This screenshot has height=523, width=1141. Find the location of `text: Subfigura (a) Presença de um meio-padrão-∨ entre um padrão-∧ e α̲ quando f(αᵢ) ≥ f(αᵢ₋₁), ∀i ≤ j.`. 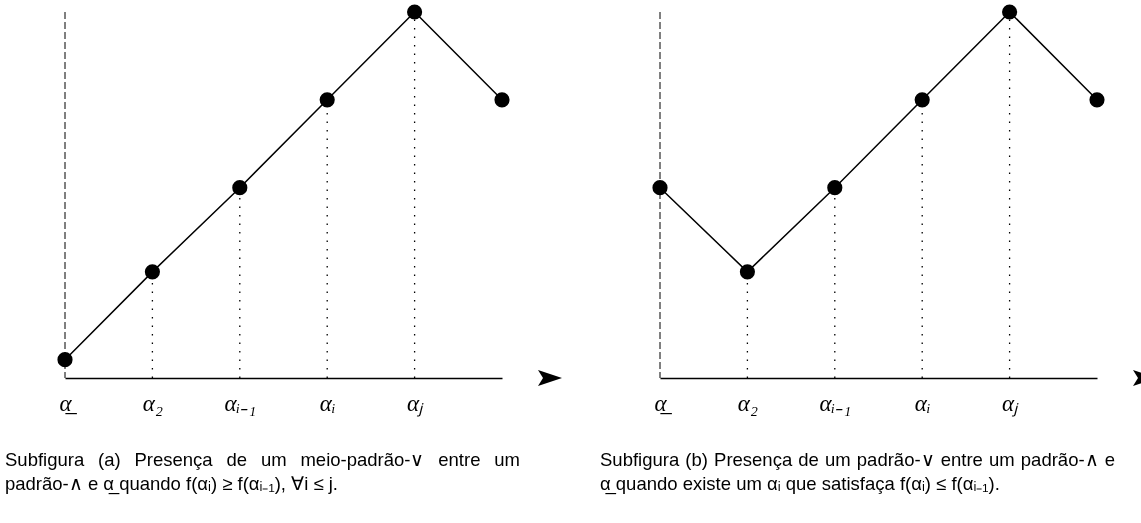

text: Subfigura (a) Presença de um meio-padrão-∨ entre um padrão-∧ e α̲ quando f(αᵢ) ≥ f(αᵢ₋₁), ∀i ≤ j. is located at coordinates (262, 472).